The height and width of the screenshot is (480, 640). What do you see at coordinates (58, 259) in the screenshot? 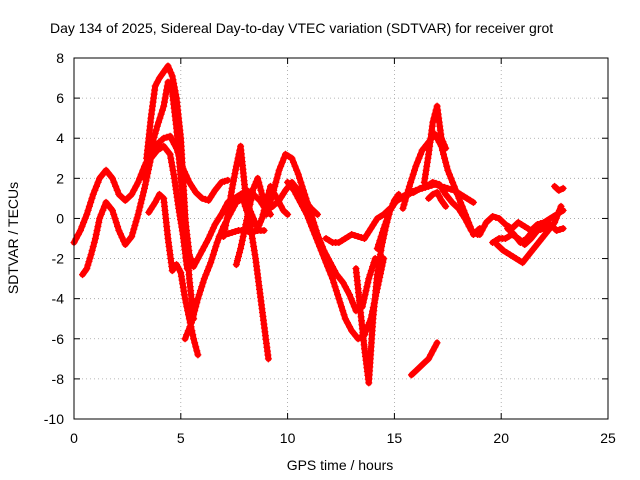
I see `y-tick-label: -2` at bounding box center [58, 259].